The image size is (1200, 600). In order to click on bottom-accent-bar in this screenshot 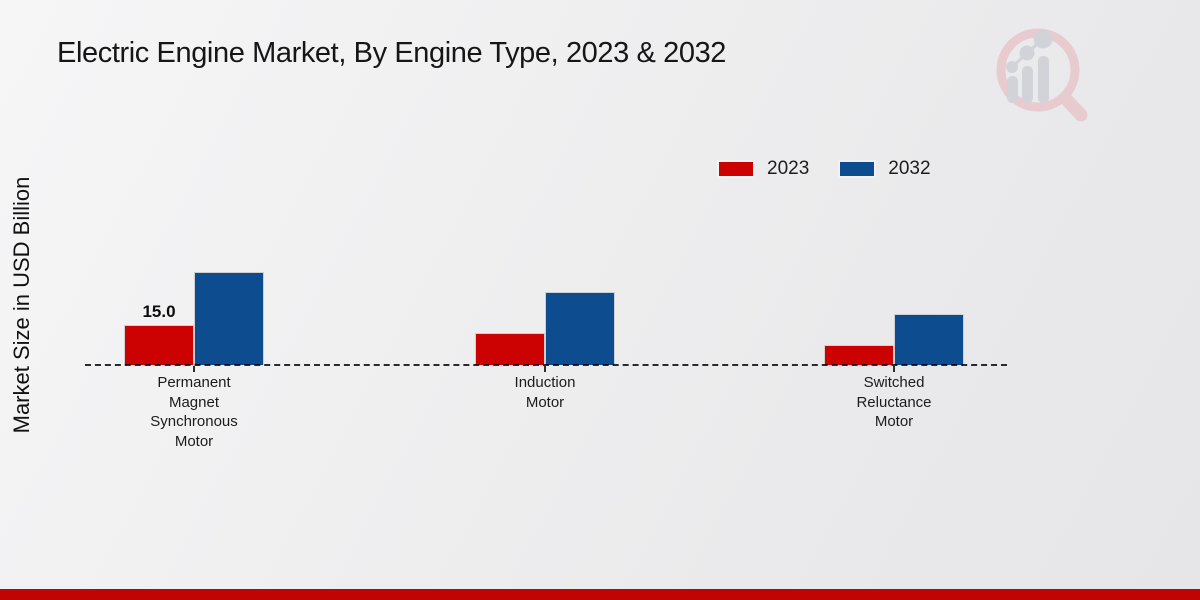, I will do `click(600, 594)`.